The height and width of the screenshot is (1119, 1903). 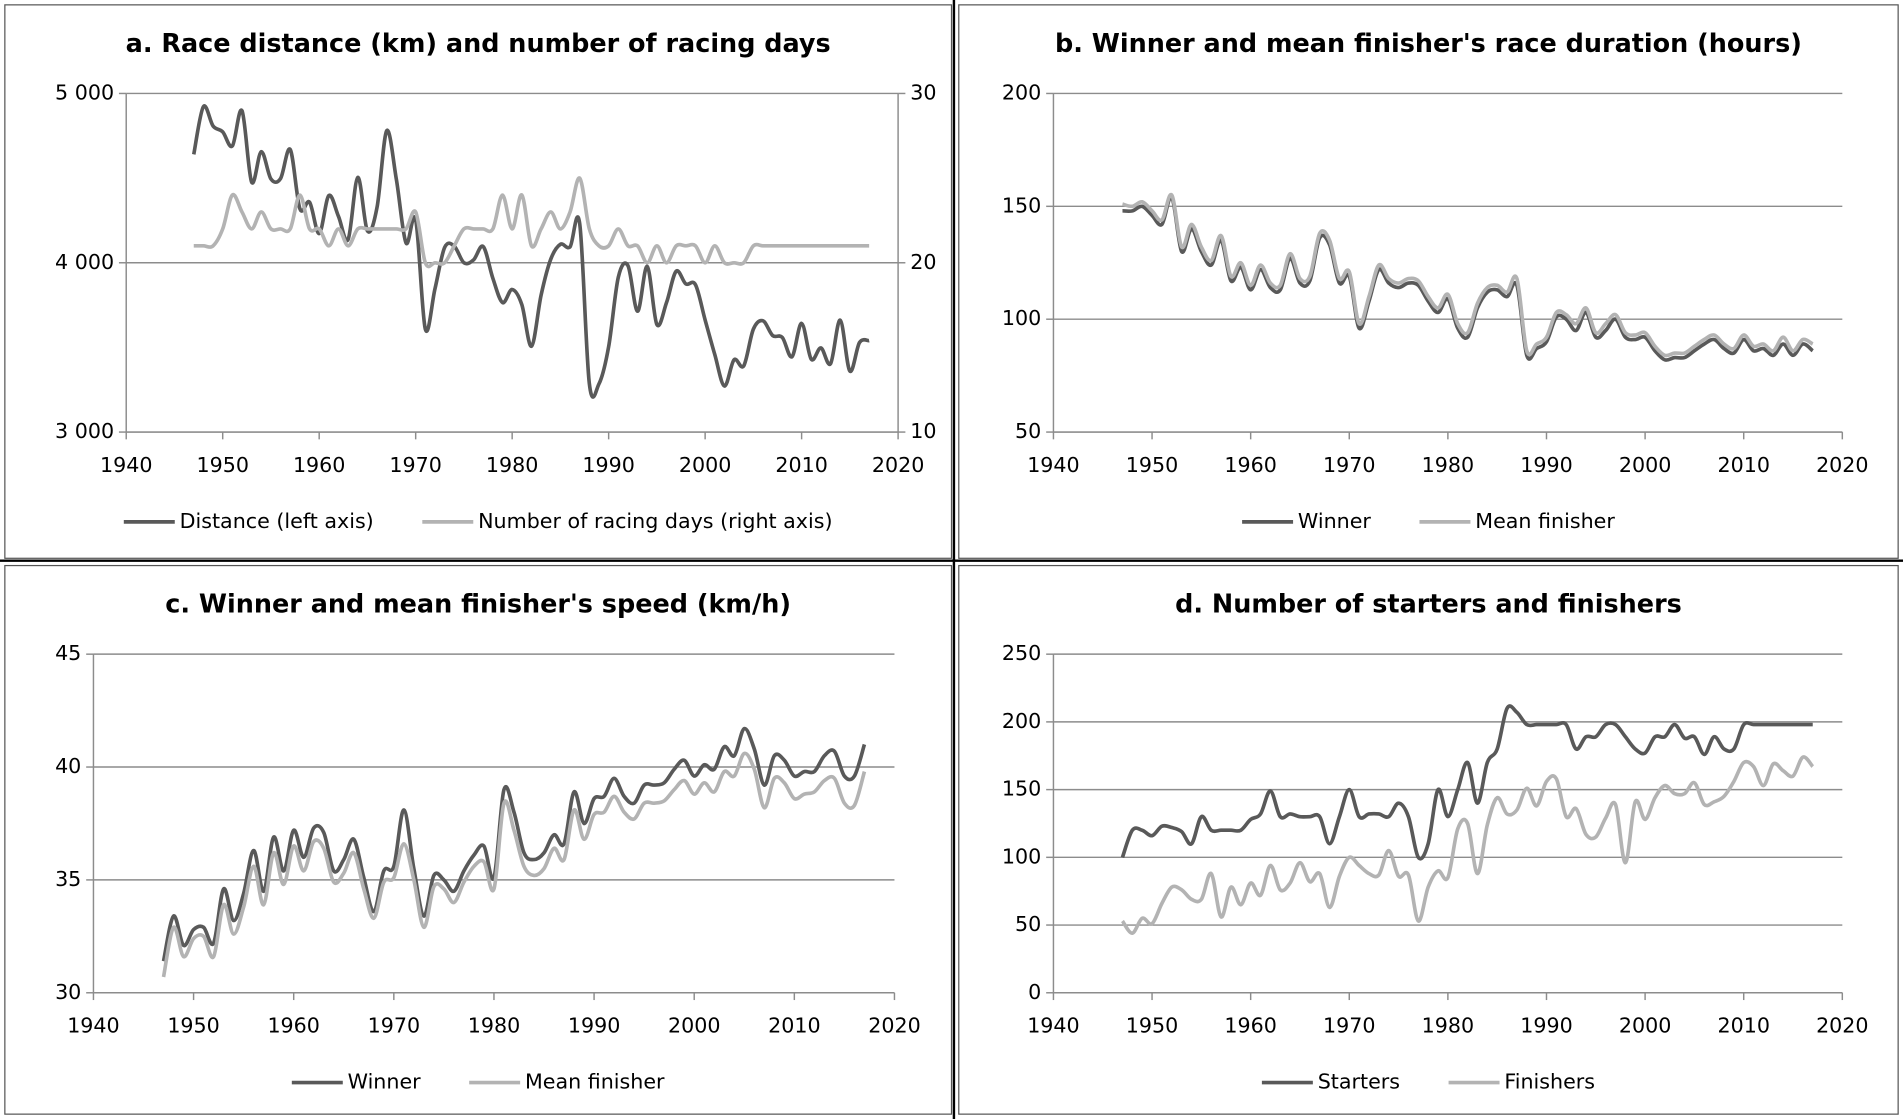 I want to click on legend: Starters Finishers, so click(x=1428, y=1082).